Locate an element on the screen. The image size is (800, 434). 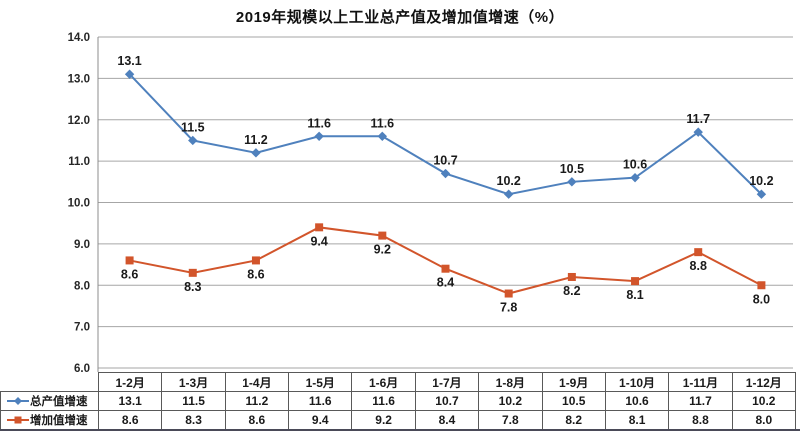
data-point-label: 10.7 is located at coordinates (445, 161).